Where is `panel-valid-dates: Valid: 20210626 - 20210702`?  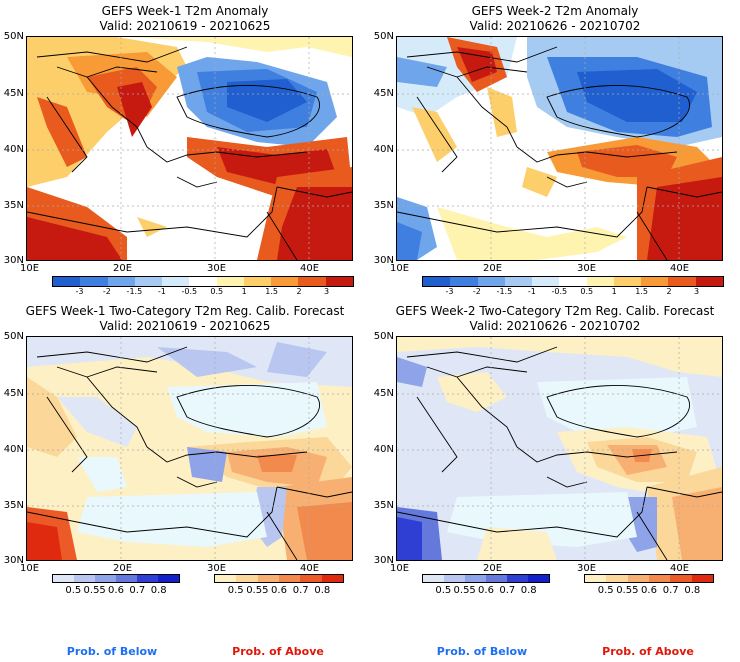
panel-valid-dates: Valid: 20210626 - 20210702 is located at coordinates (555, 326).